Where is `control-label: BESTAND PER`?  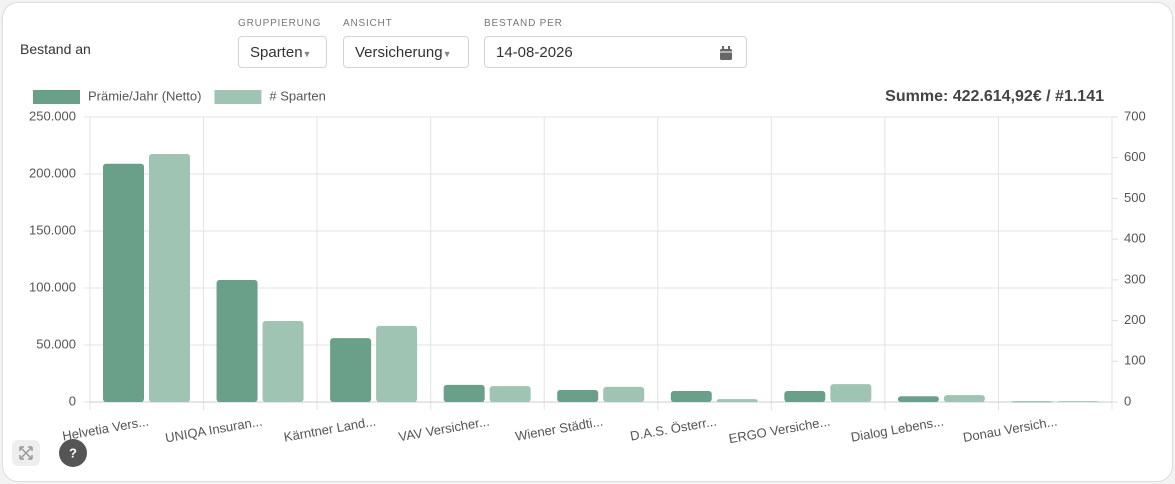
control-label: BESTAND PER is located at coordinates (523, 23).